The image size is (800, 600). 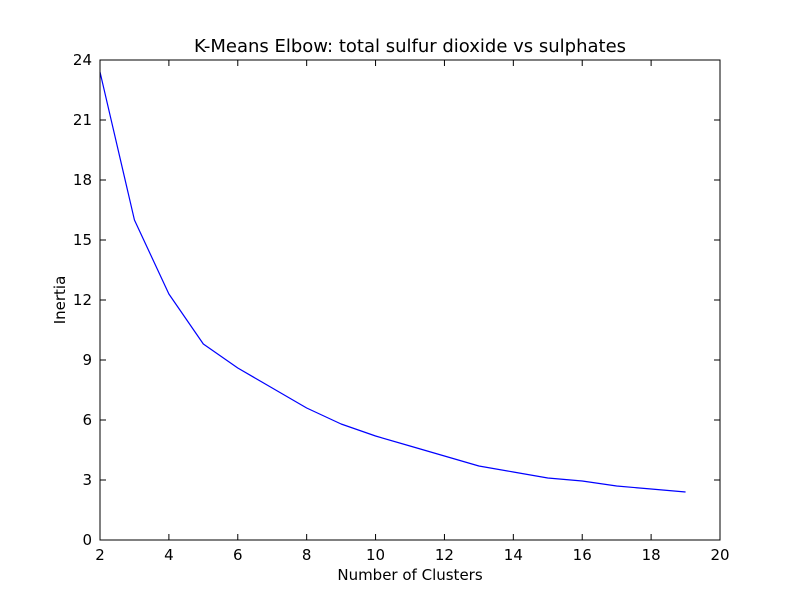 What do you see at coordinates (82, 60) in the screenshot?
I see `y-tick-label: 24` at bounding box center [82, 60].